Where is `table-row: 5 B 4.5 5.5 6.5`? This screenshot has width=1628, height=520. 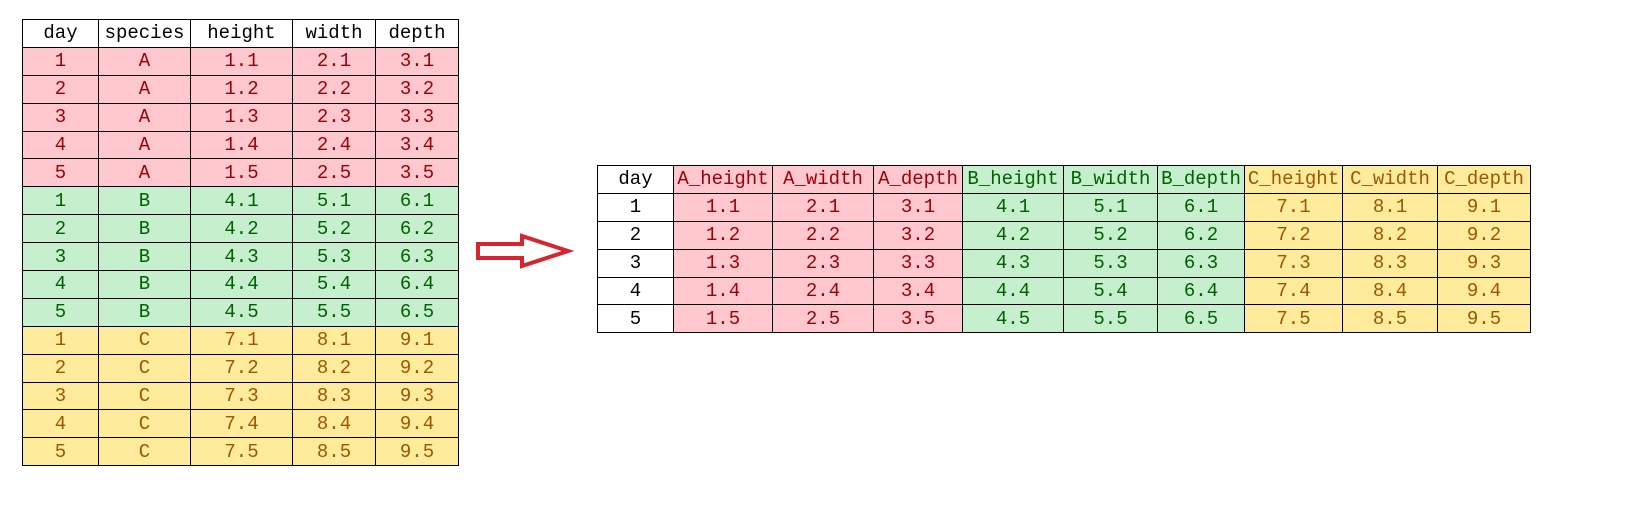 table-row: 5 B 4.5 5.5 6.5 is located at coordinates (240, 312).